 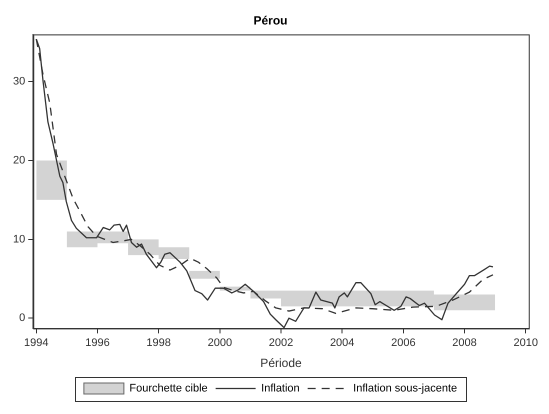 What do you see at coordinates (280, 388) in the screenshot?
I see `legend-label: Inflation` at bounding box center [280, 388].